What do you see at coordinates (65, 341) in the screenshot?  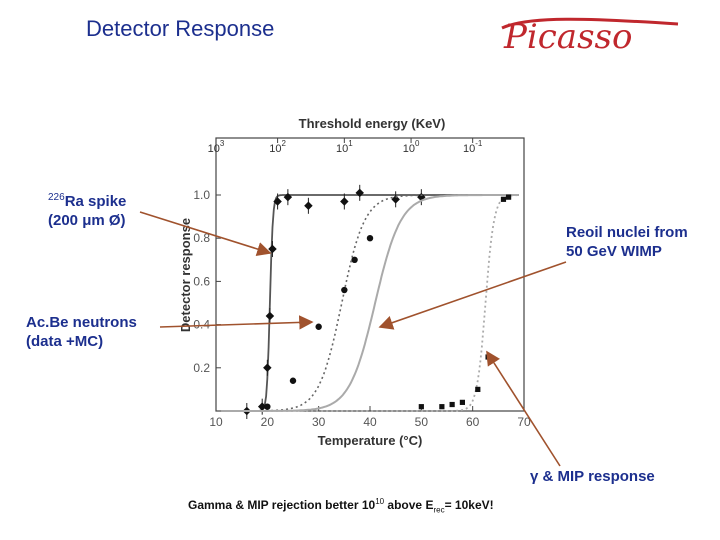 I see `acbe-sublabel: (data +MC)` at bounding box center [65, 341].